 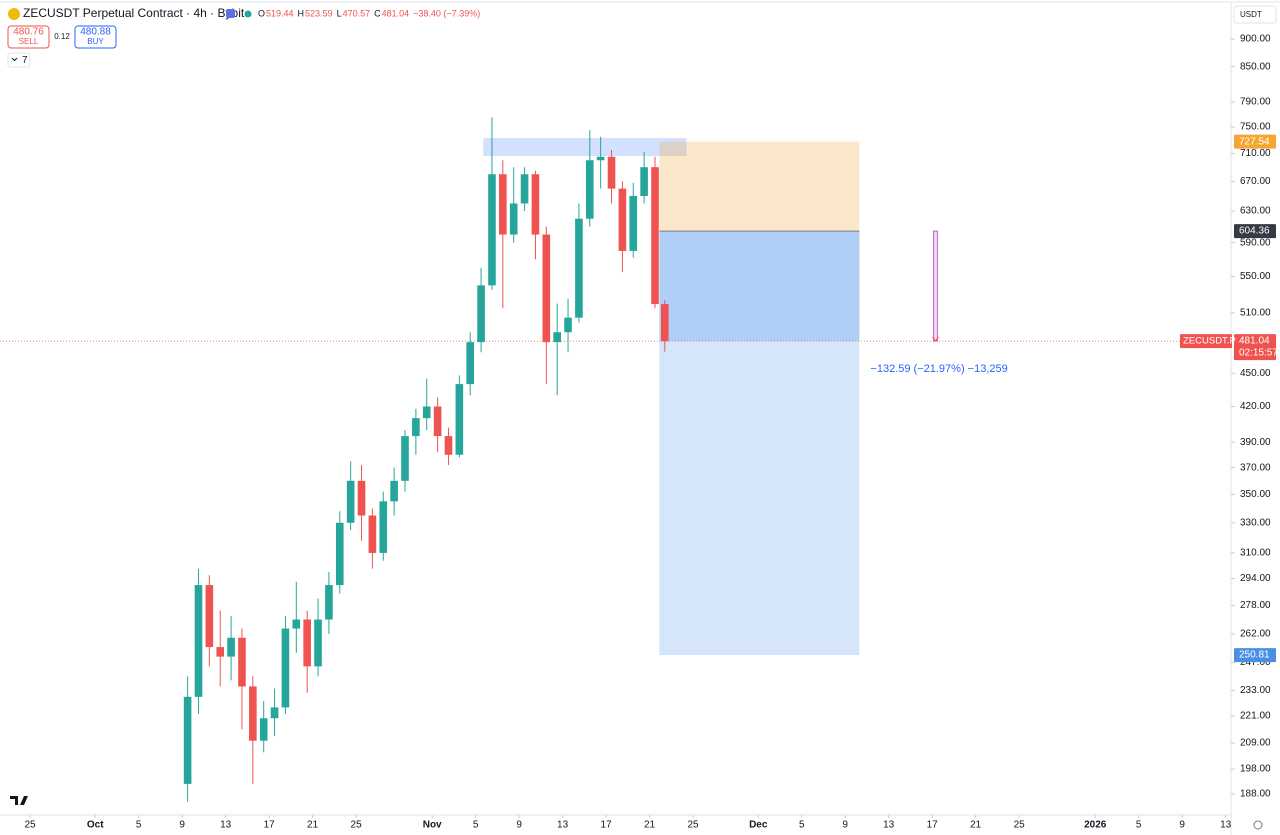 What do you see at coordinates (1255, 794) in the screenshot?
I see `y-tick-label: 188.00` at bounding box center [1255, 794].